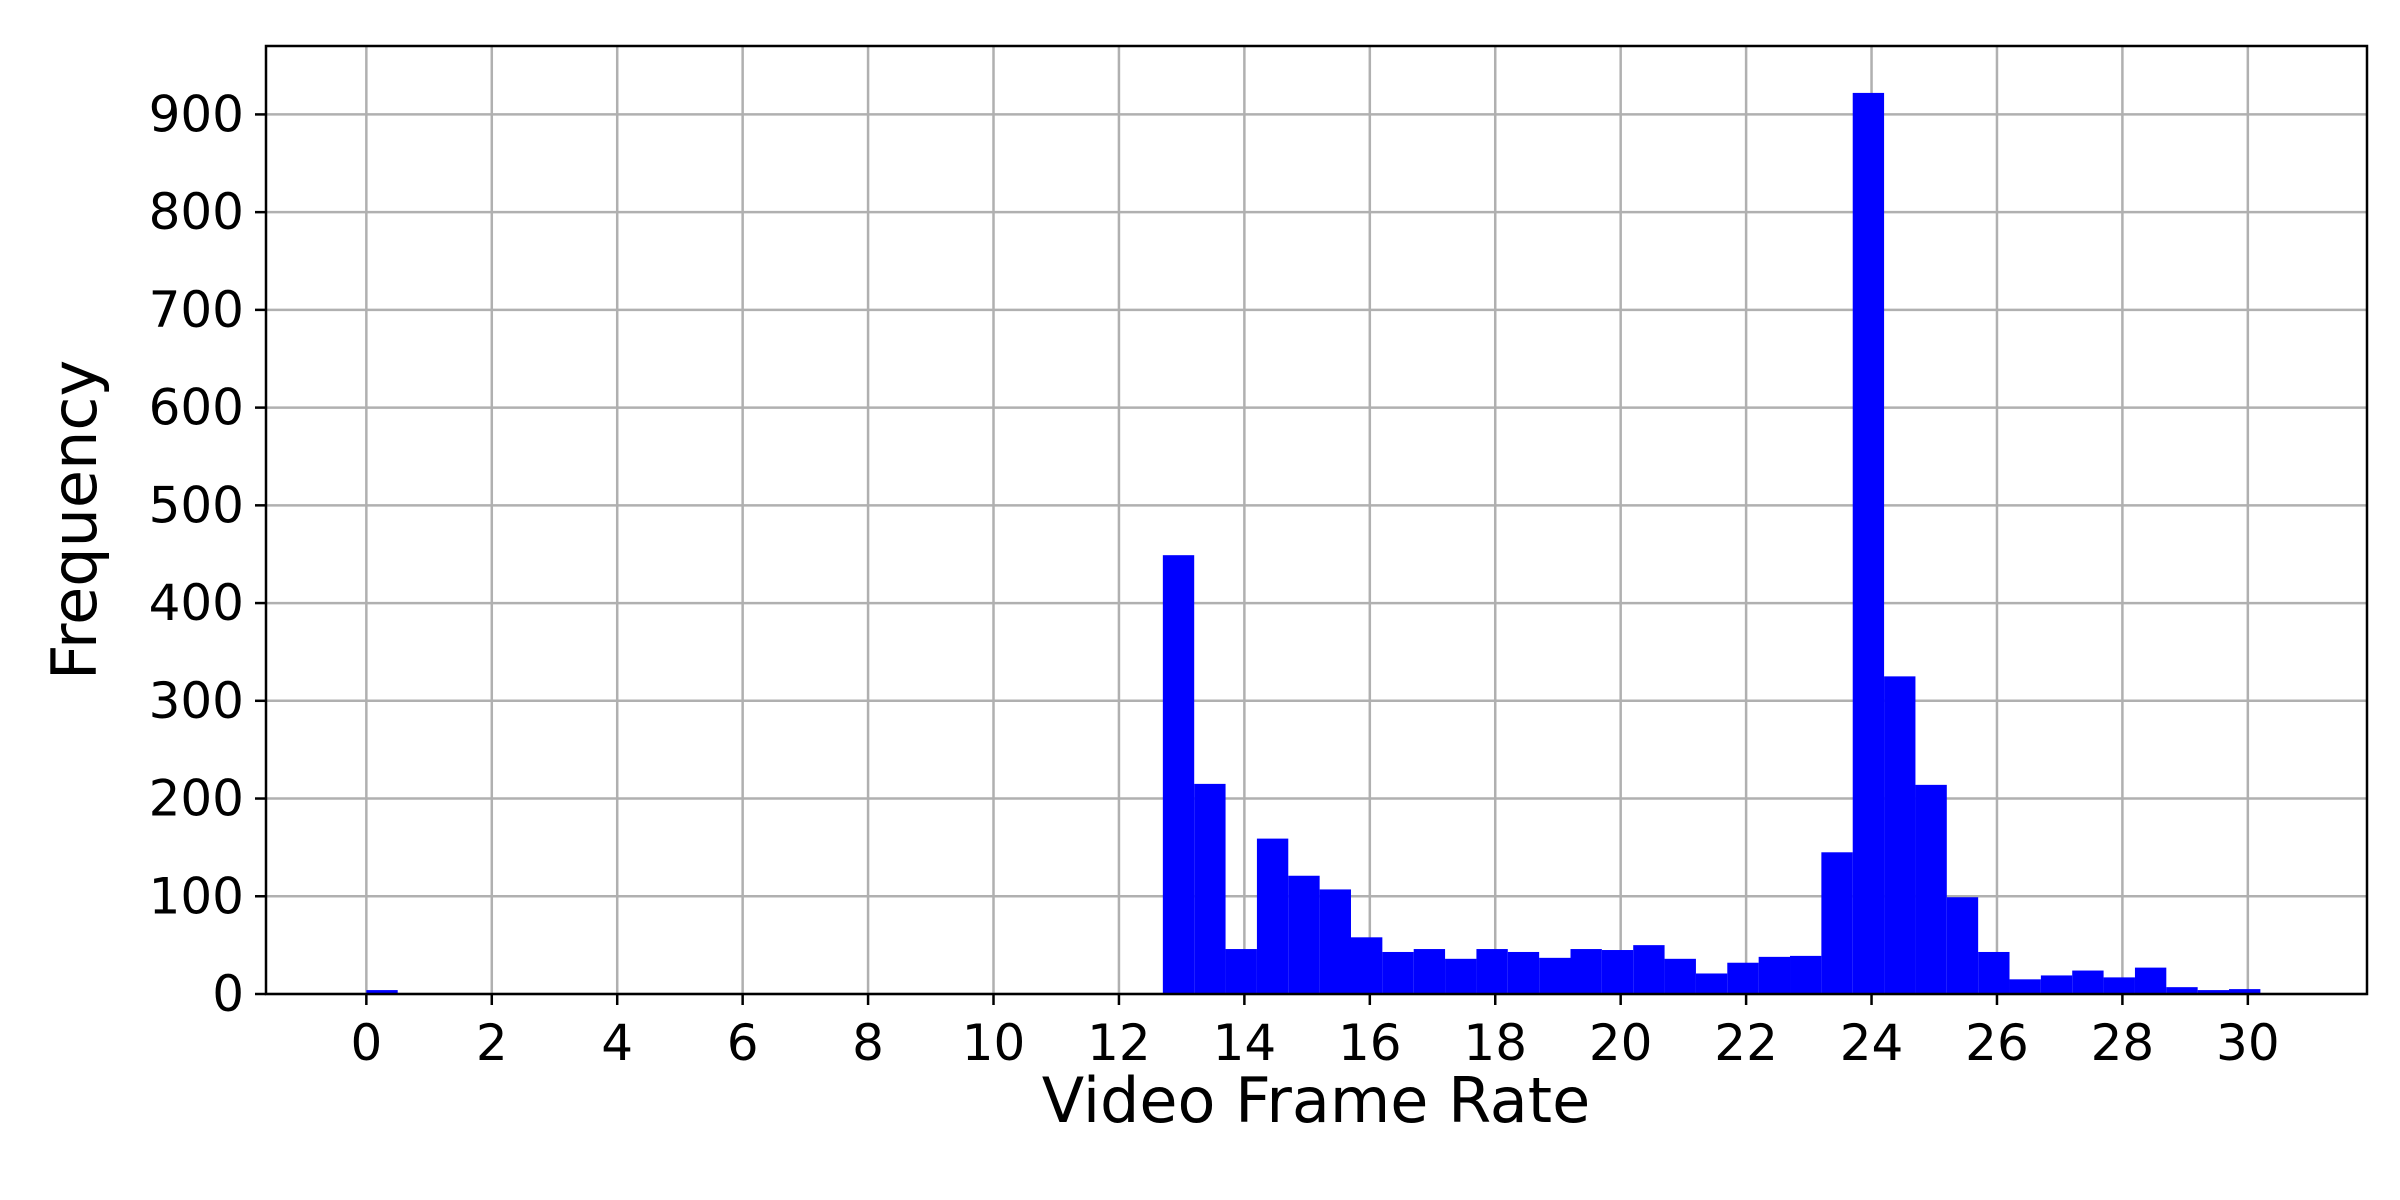  What do you see at coordinates (196, 408) in the screenshot?
I see `y-tick-label: 600` at bounding box center [196, 408].